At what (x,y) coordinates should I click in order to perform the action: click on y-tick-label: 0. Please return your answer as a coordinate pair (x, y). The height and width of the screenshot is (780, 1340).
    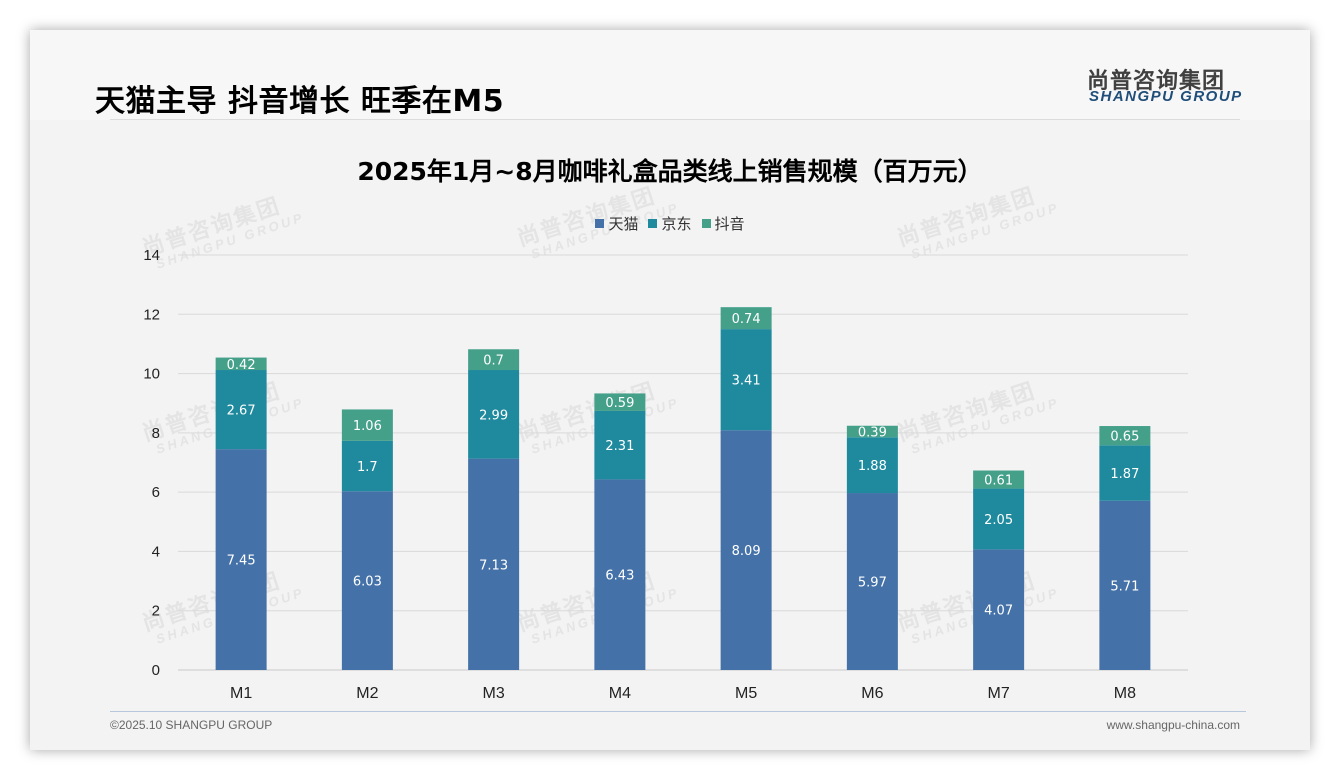
    Looking at the image, I should click on (156, 670).